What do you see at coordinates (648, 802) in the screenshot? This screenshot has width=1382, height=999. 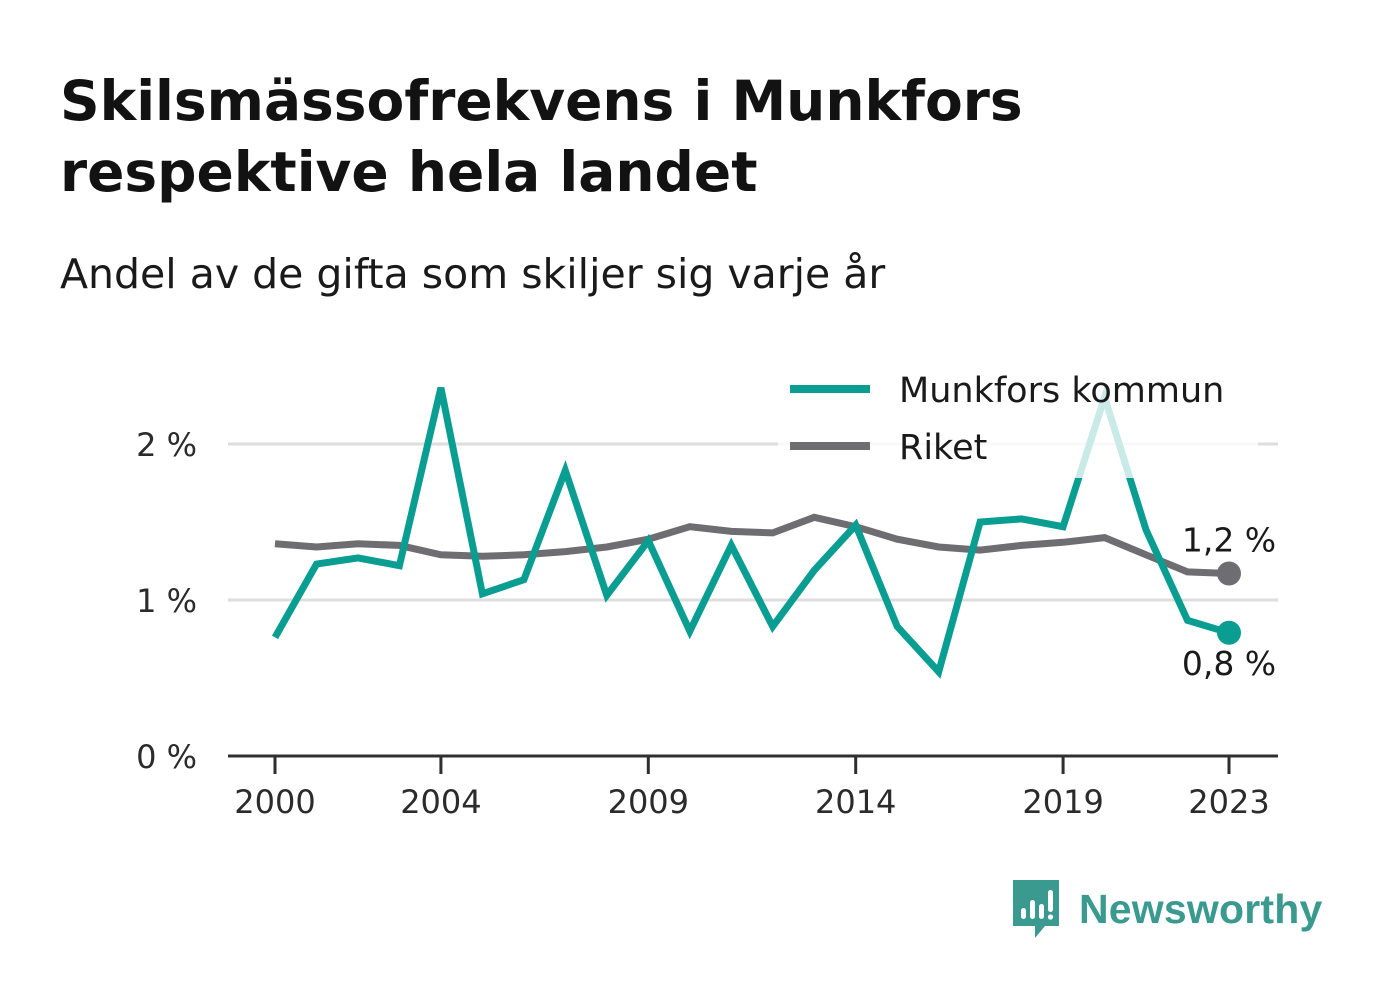 I see `x-tick-label: 2009` at bounding box center [648, 802].